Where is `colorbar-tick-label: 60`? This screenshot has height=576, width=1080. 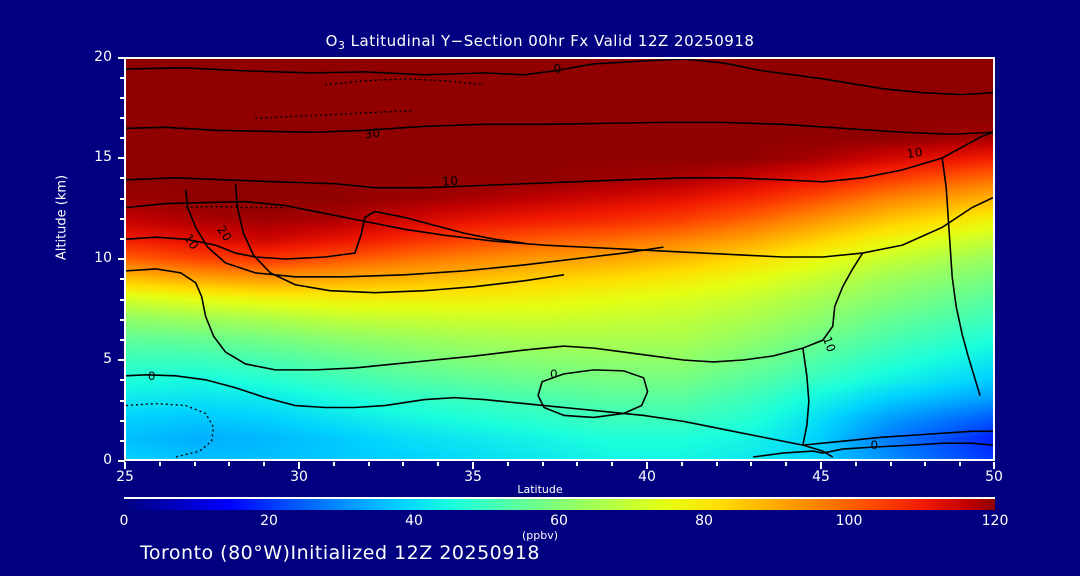 colorbar-tick-label: 60 is located at coordinates (559, 521).